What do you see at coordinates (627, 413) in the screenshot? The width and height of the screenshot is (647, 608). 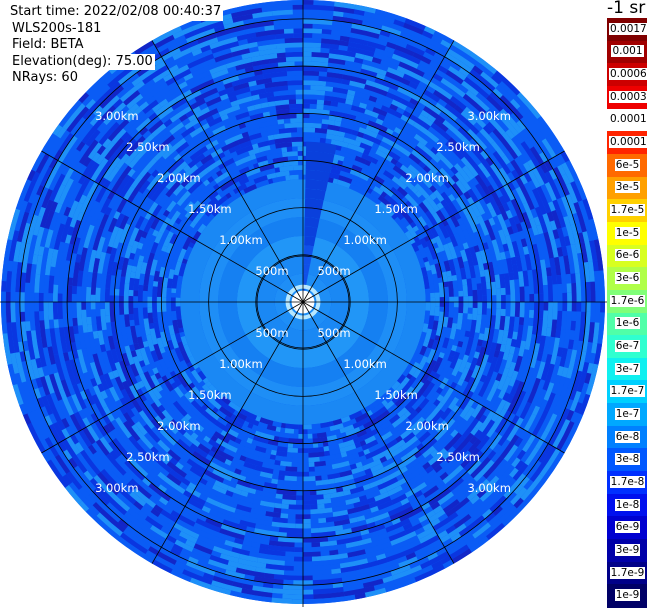 I see `colorbar-label-text: 1e-7` at bounding box center [627, 413].